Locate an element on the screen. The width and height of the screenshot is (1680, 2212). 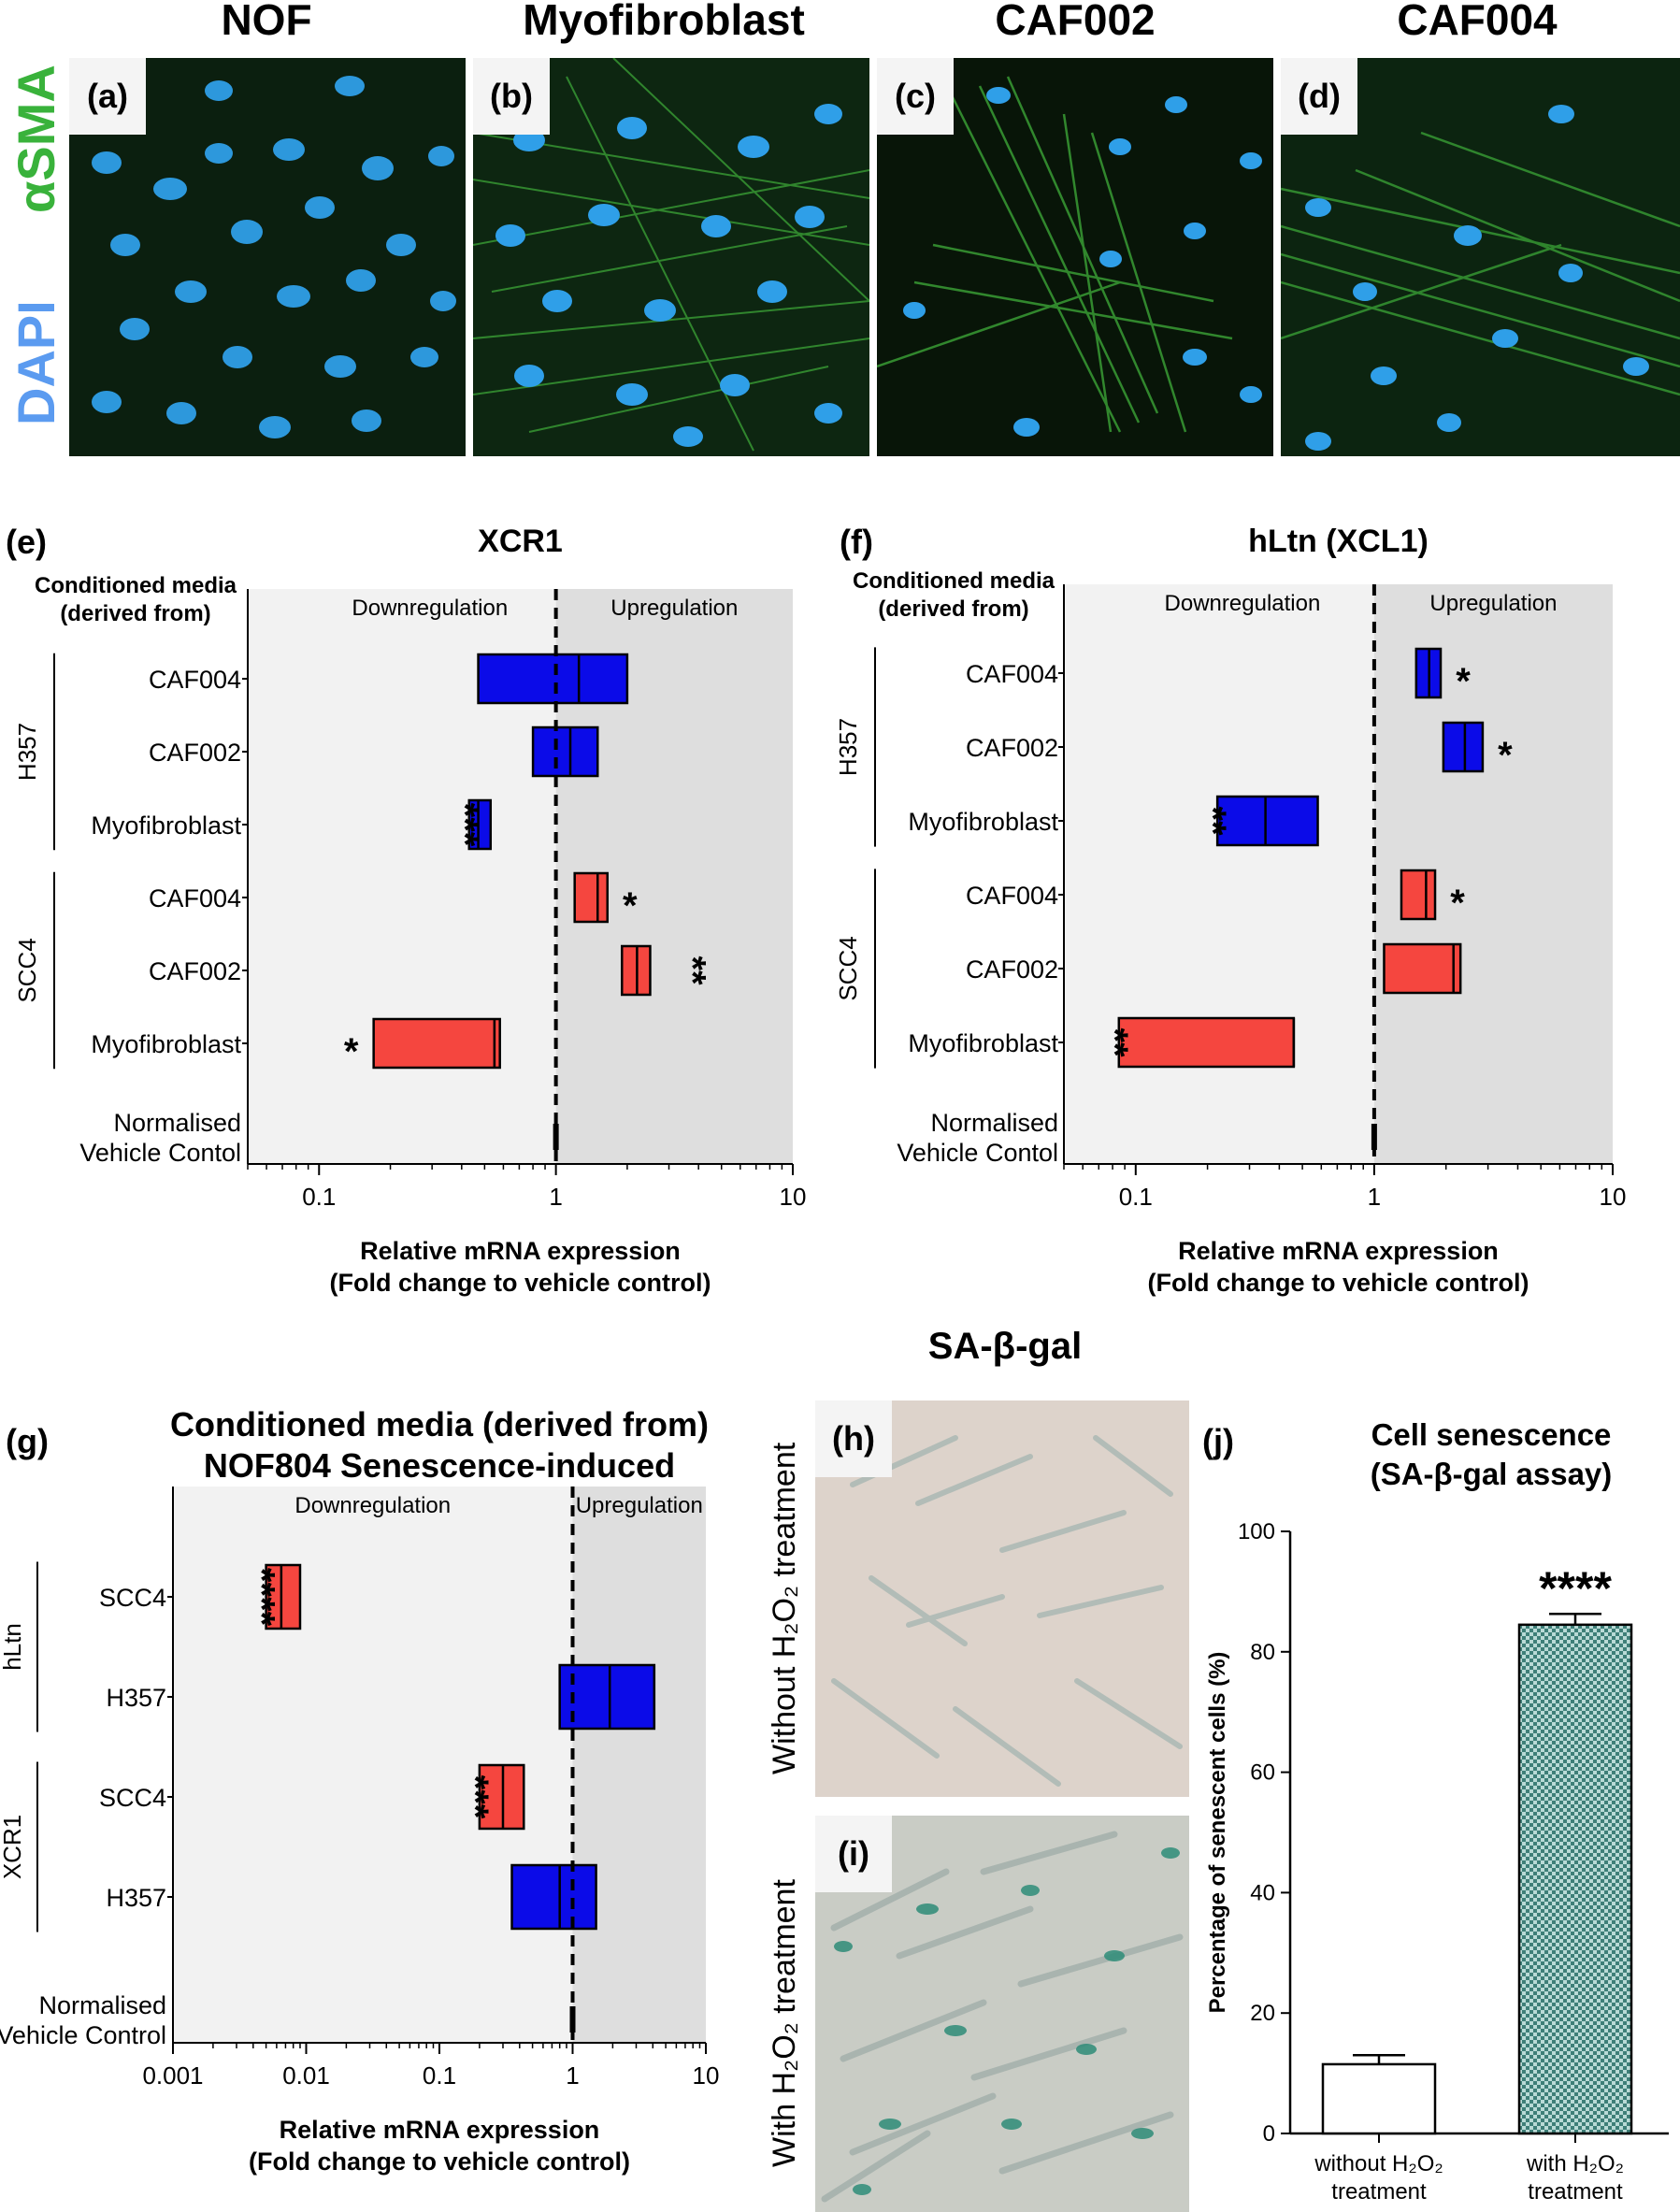
panel-letter: (e) is located at coordinates (26, 542).